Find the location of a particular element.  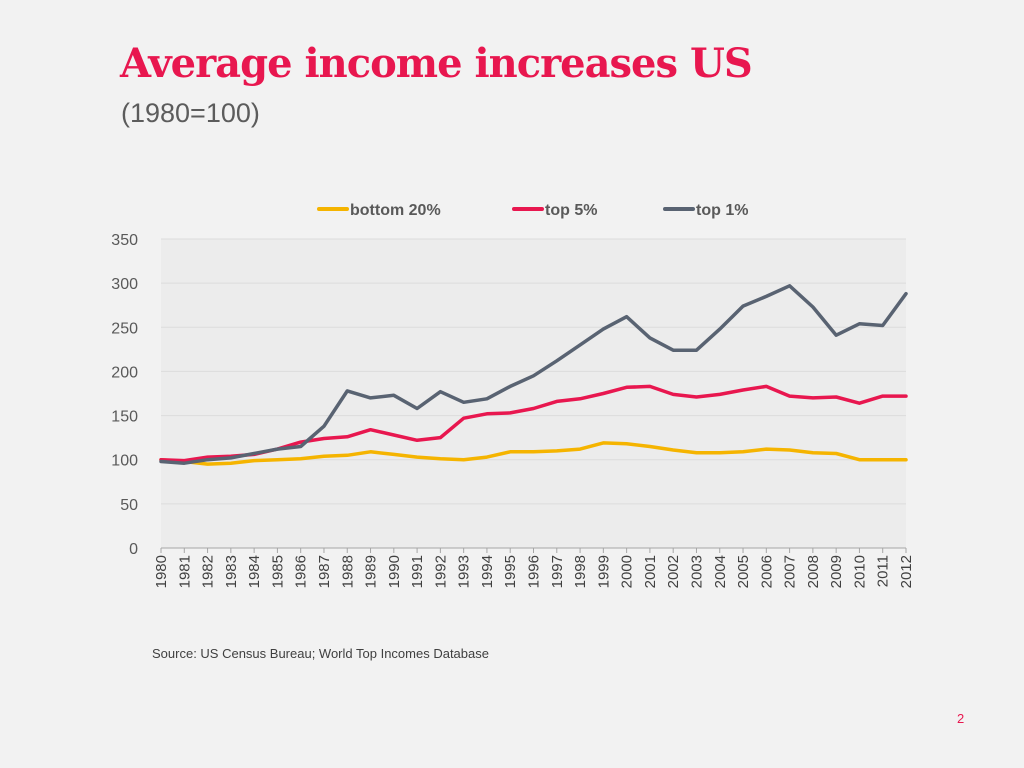

slide-title: Average income increases US is located at coordinates (436, 63).